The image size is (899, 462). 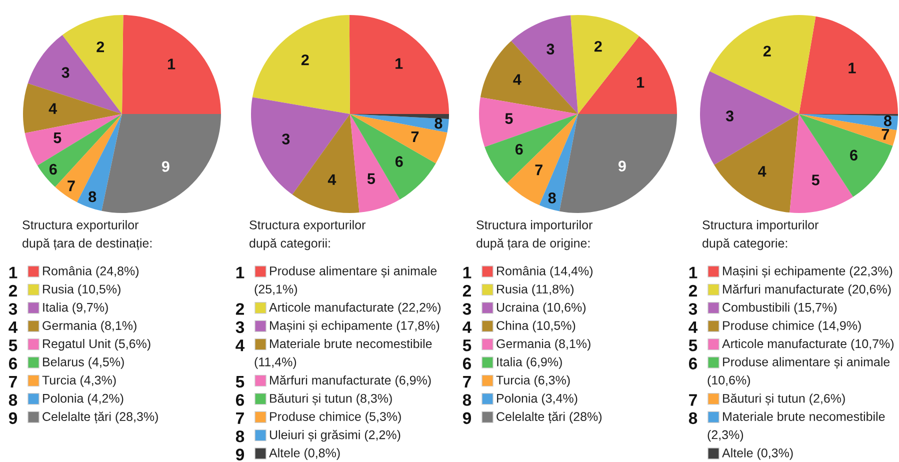 What do you see at coordinates (96, 344) in the screenshot?
I see `legend-label: Regatul Unit (5,6%)` at bounding box center [96, 344].